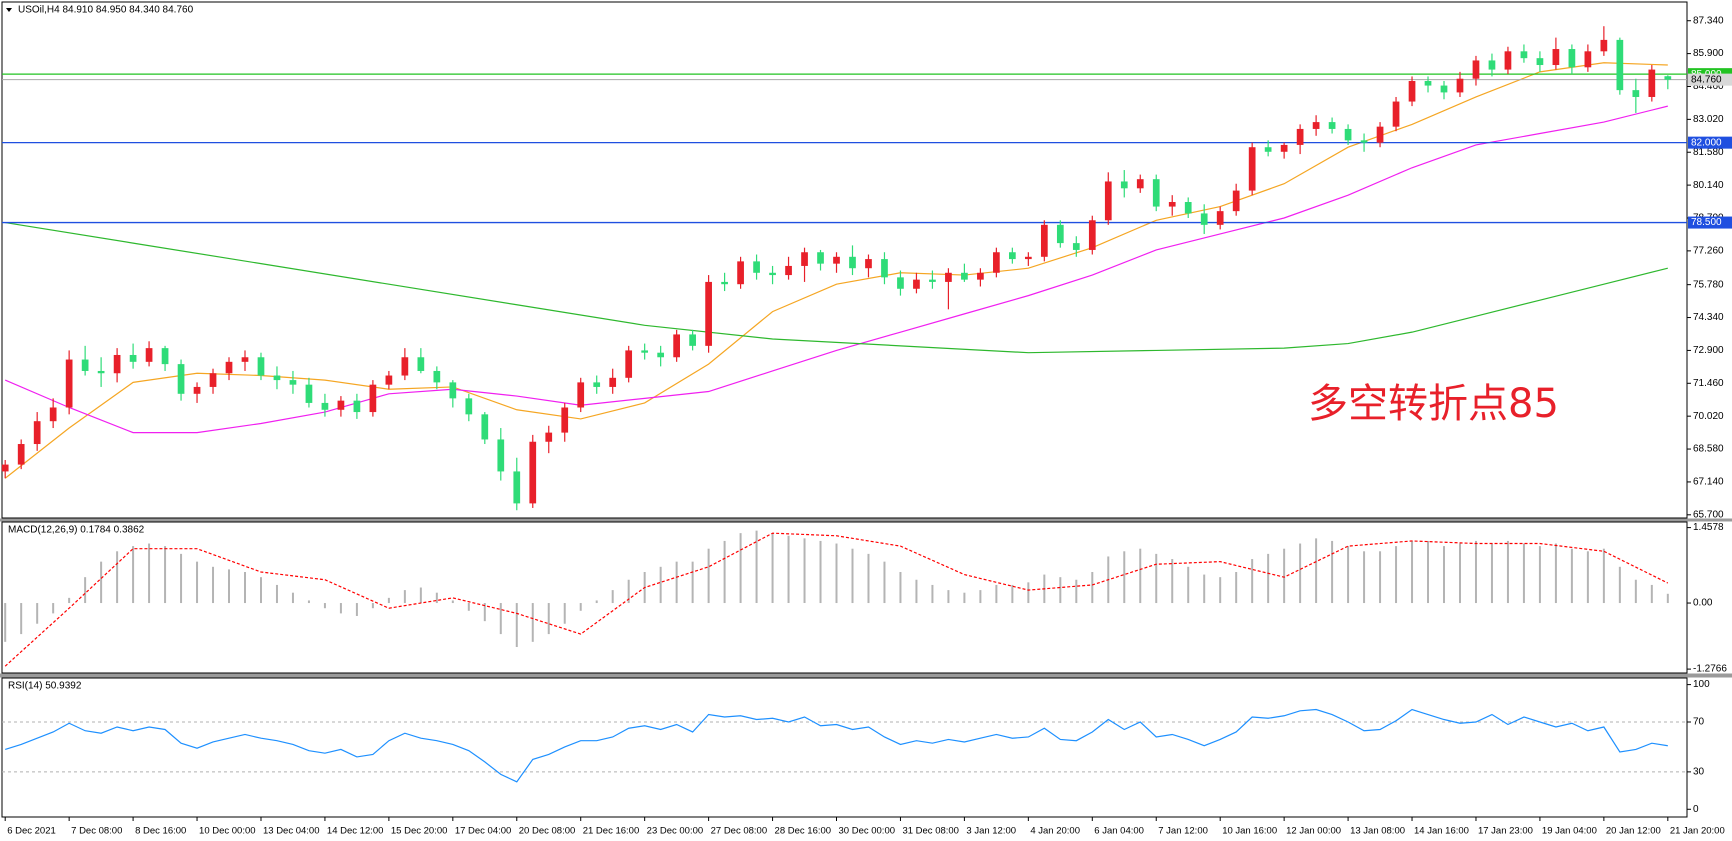  What do you see at coordinates (866, 520) in the screenshot?
I see `panel-separator` at bounding box center [866, 520].